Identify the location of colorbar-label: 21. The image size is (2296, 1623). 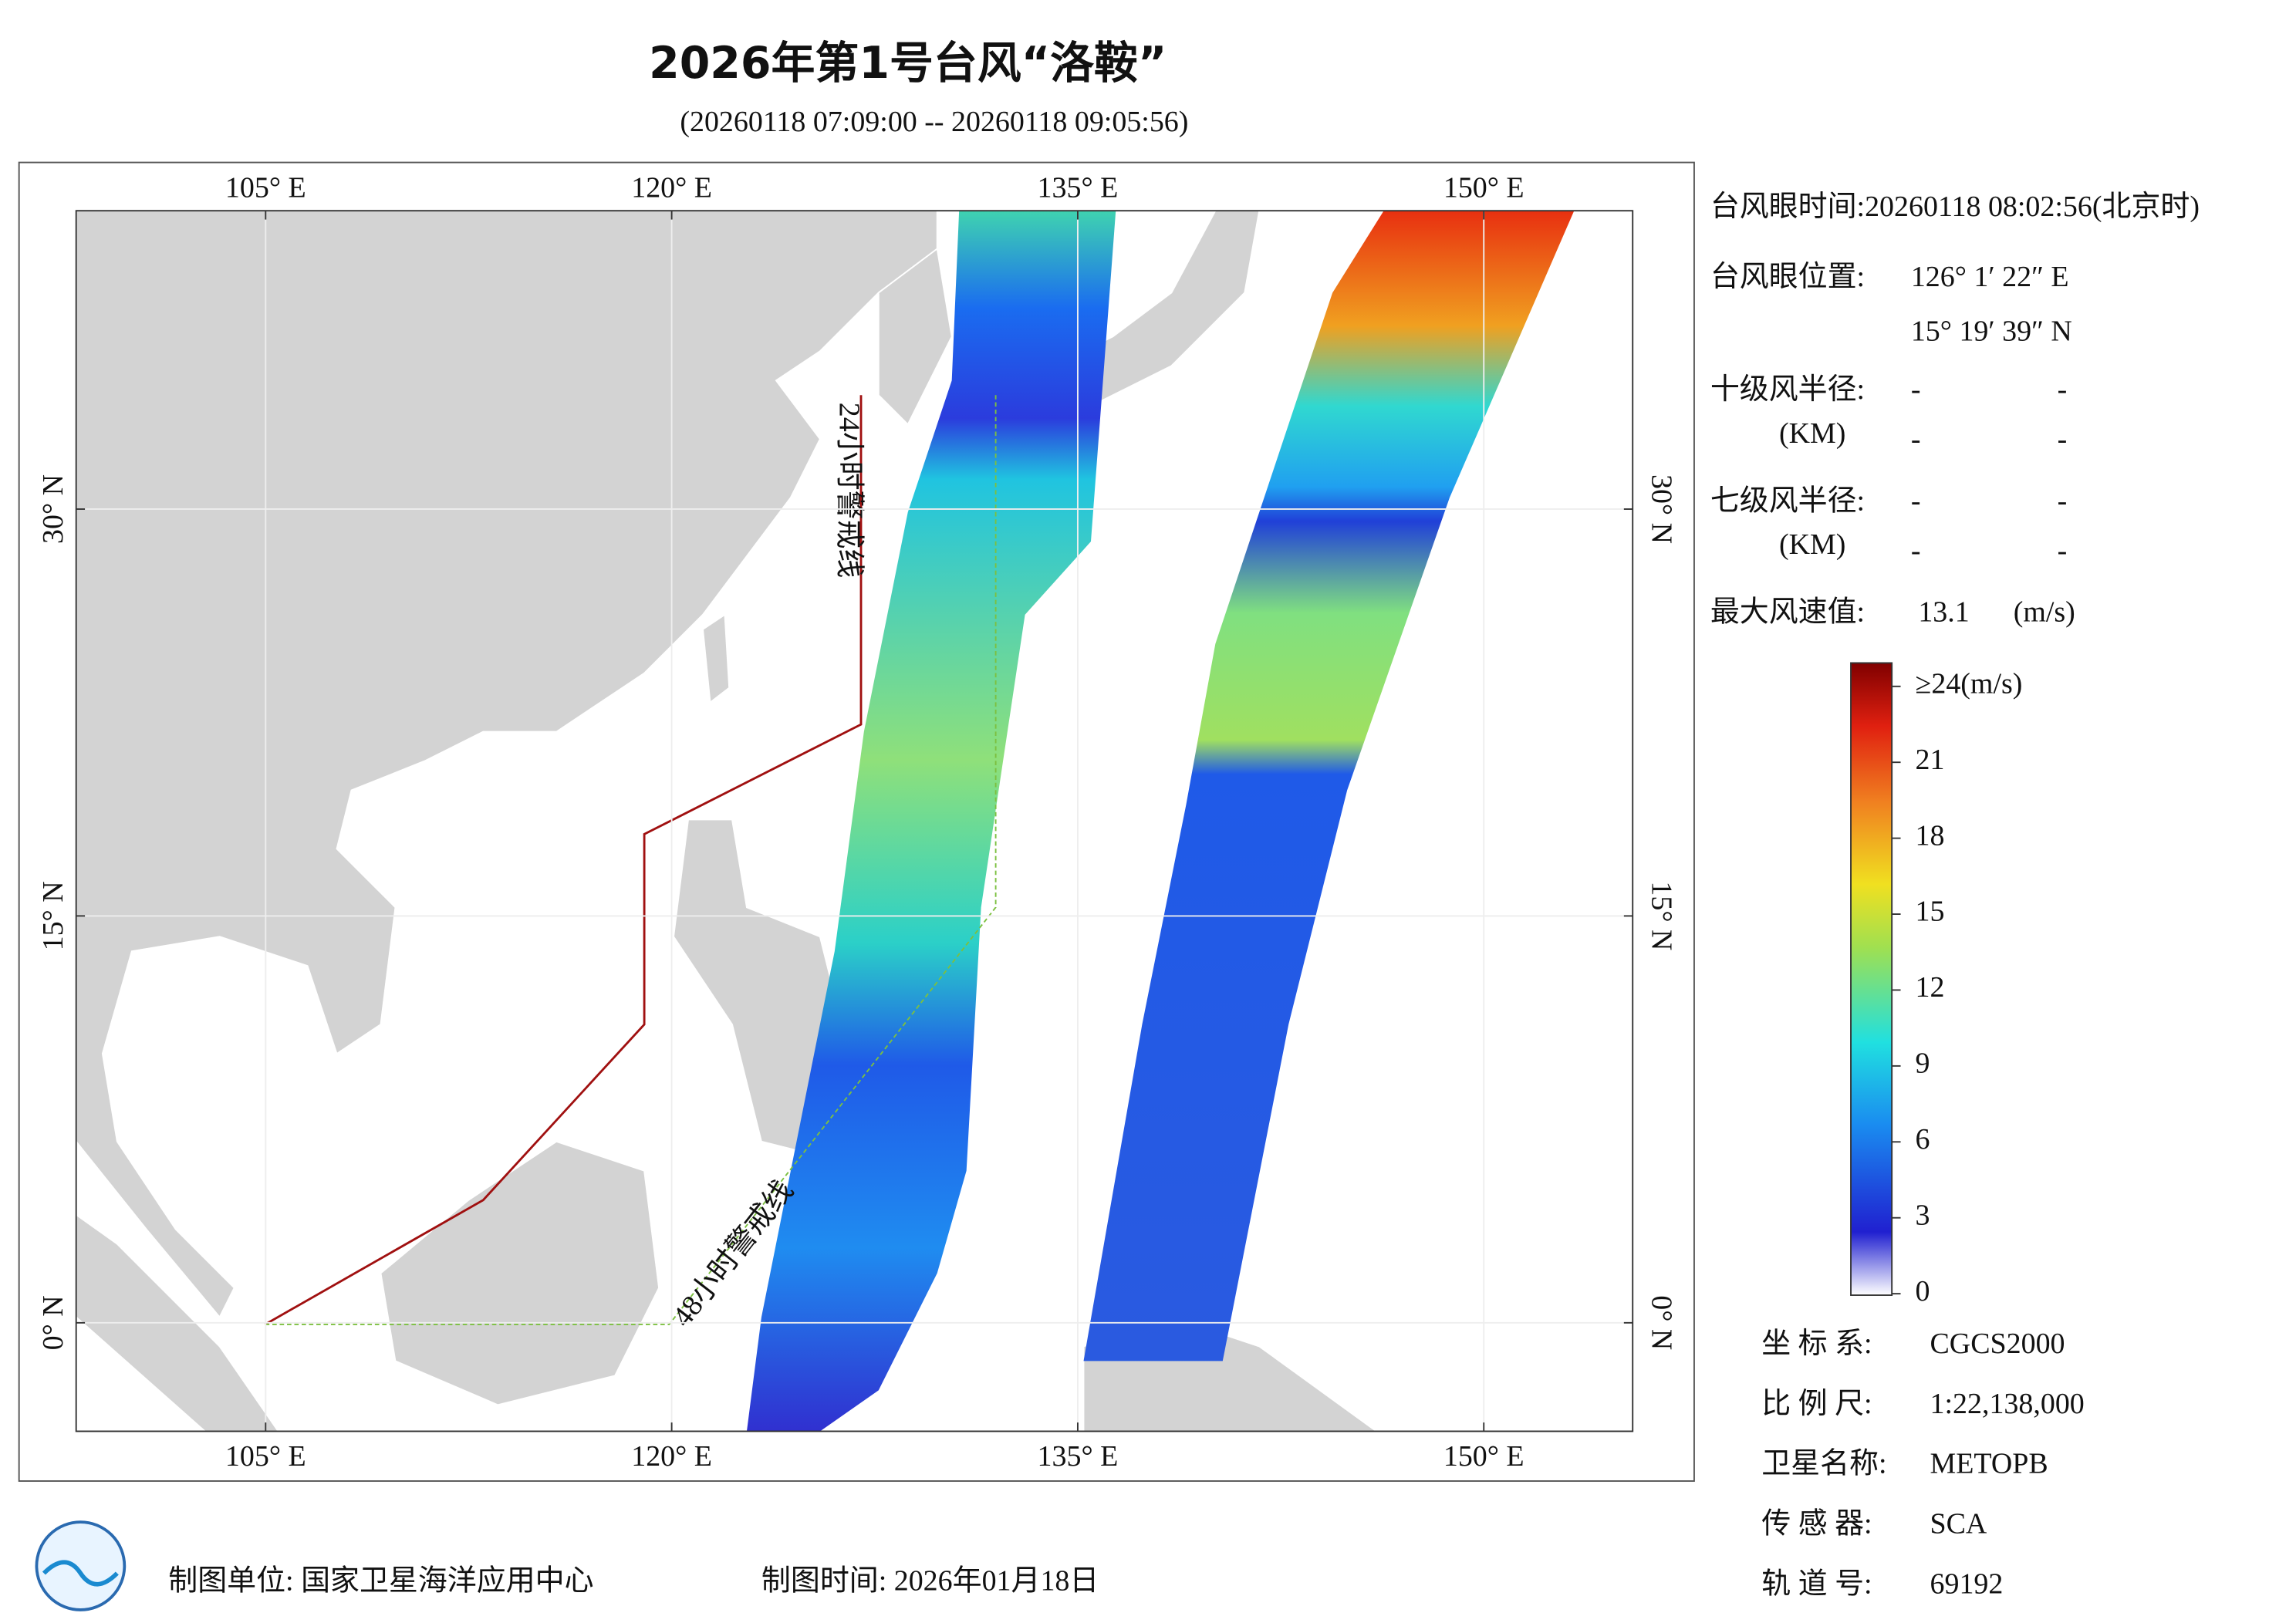
(1930, 760).